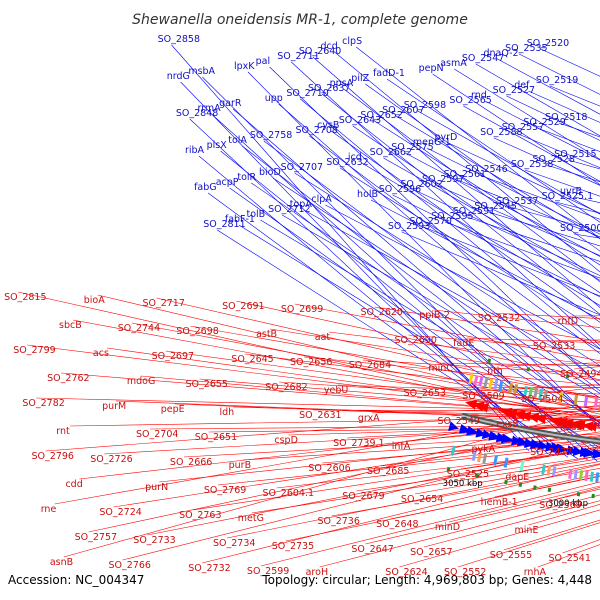 The height and width of the screenshot is (600, 600). Describe the element at coordinates (179, 39) in the screenshot. I see `gene-label: SO_2858` at that location.